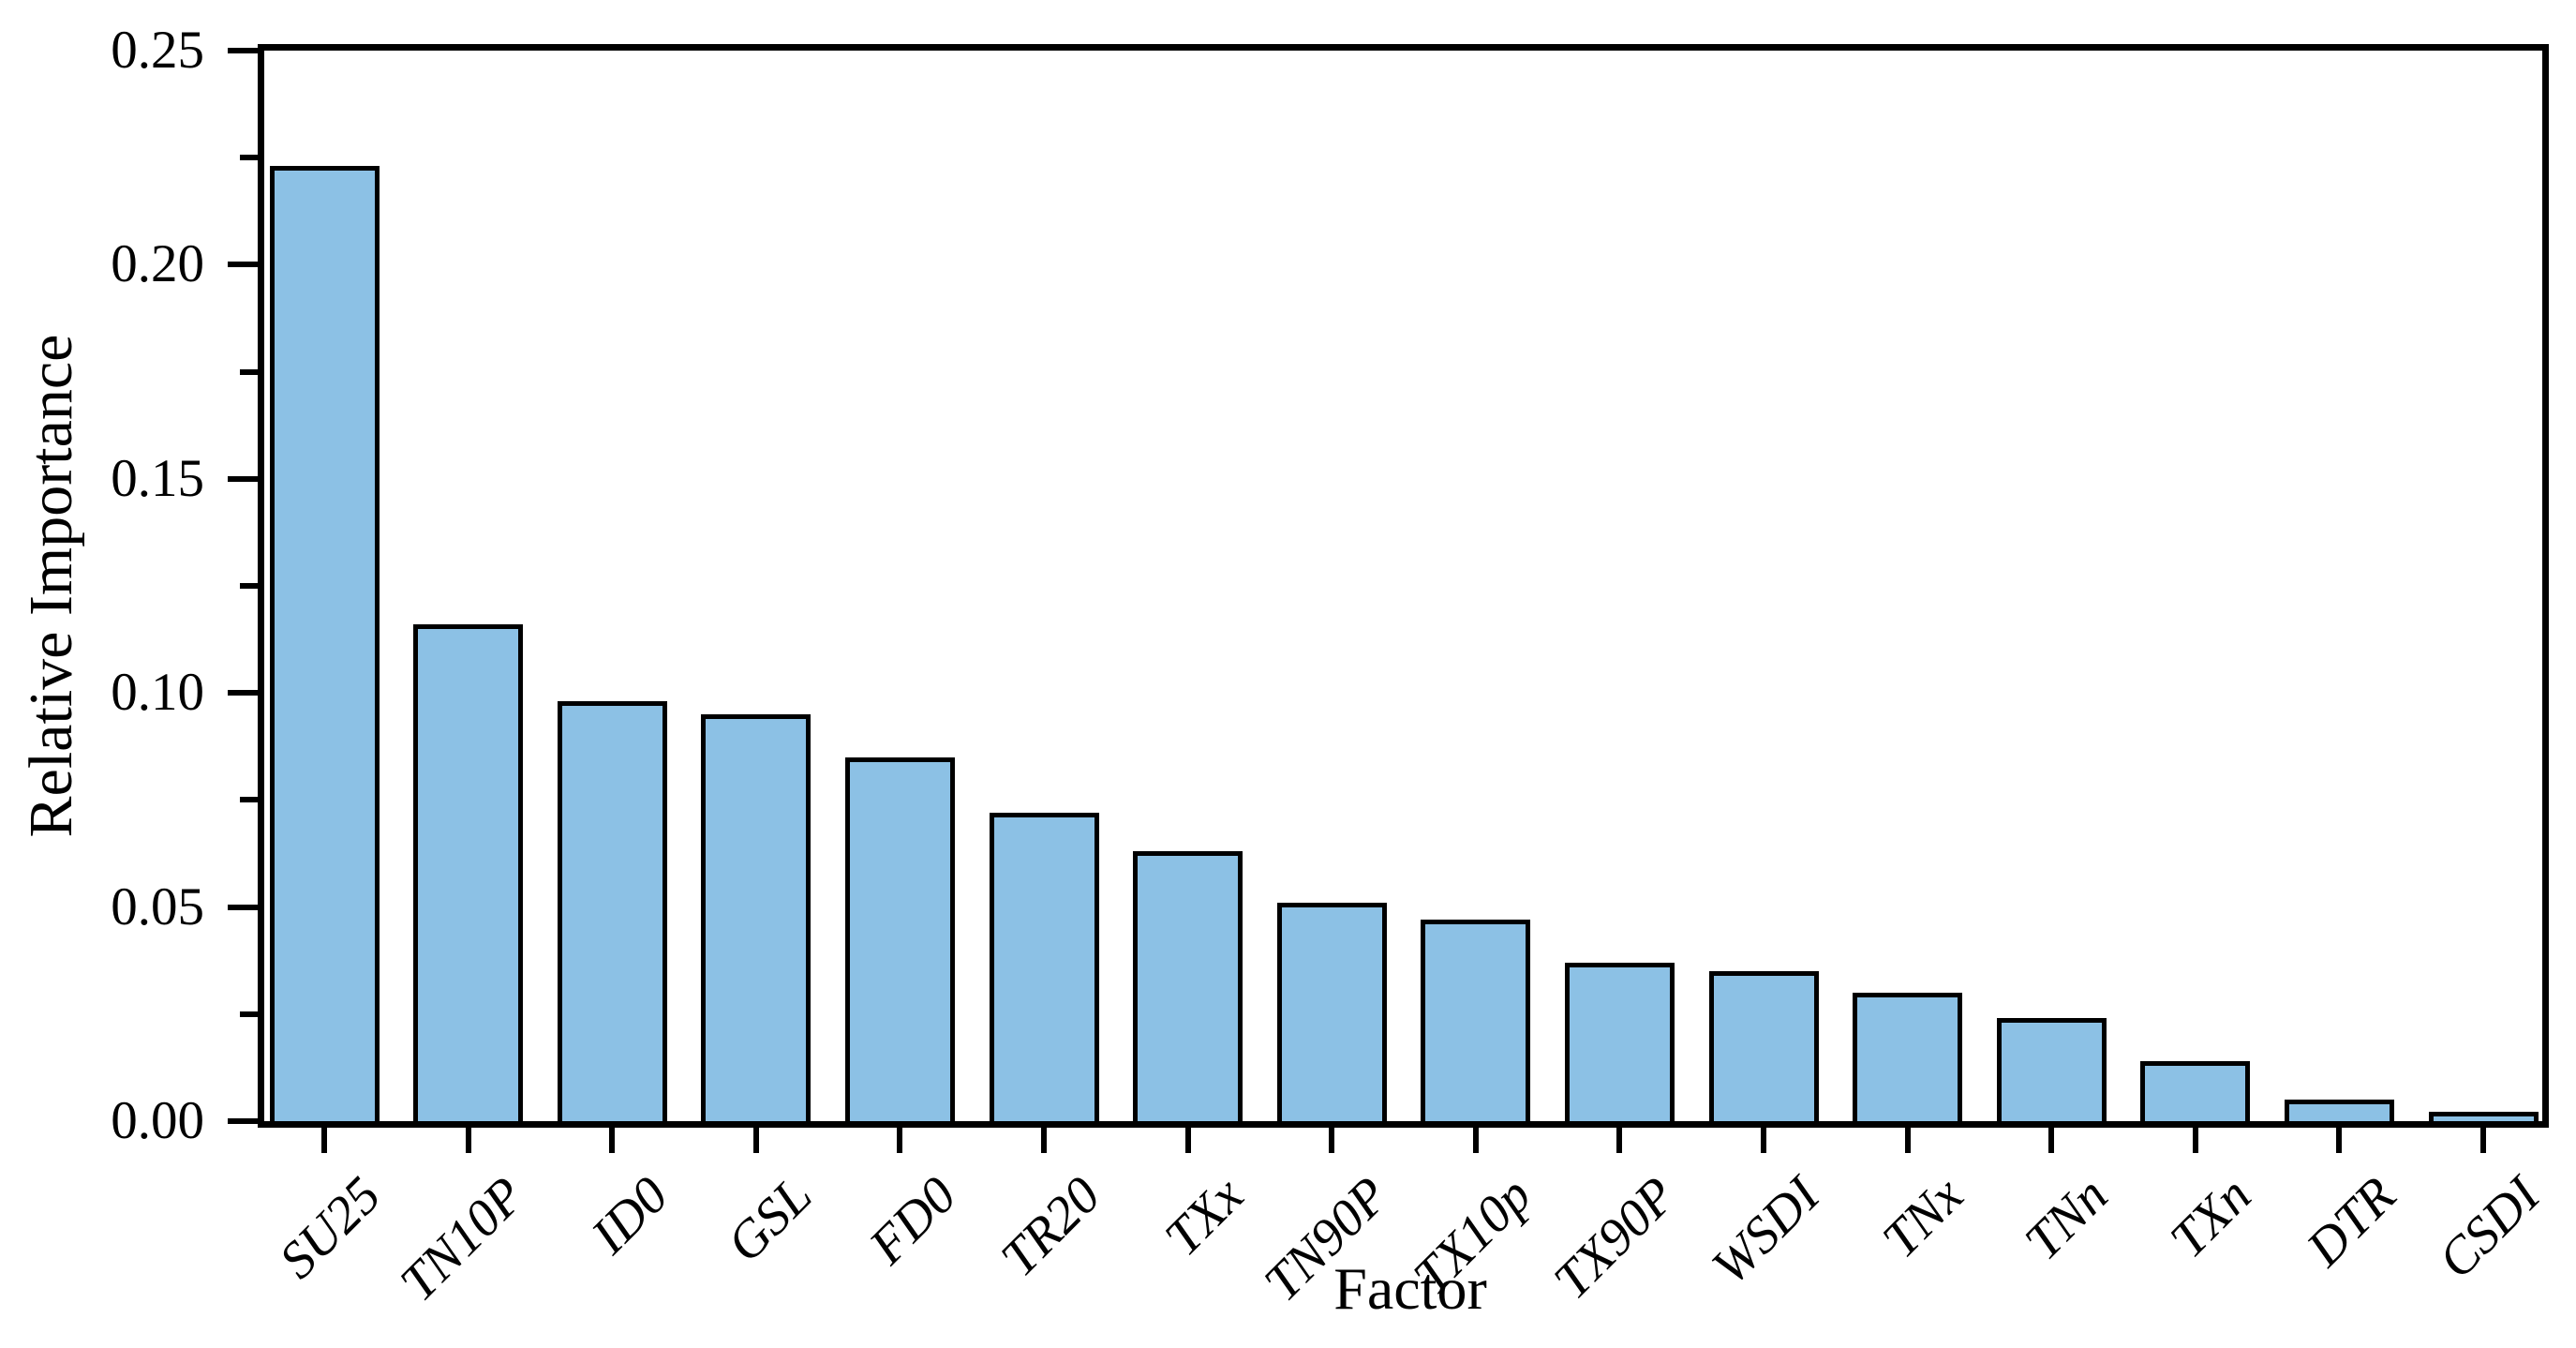 Image resolution: width=2576 pixels, height=1348 pixels. Describe the element at coordinates (1476, 1020) in the screenshot. I see `bar-TX10p` at that location.